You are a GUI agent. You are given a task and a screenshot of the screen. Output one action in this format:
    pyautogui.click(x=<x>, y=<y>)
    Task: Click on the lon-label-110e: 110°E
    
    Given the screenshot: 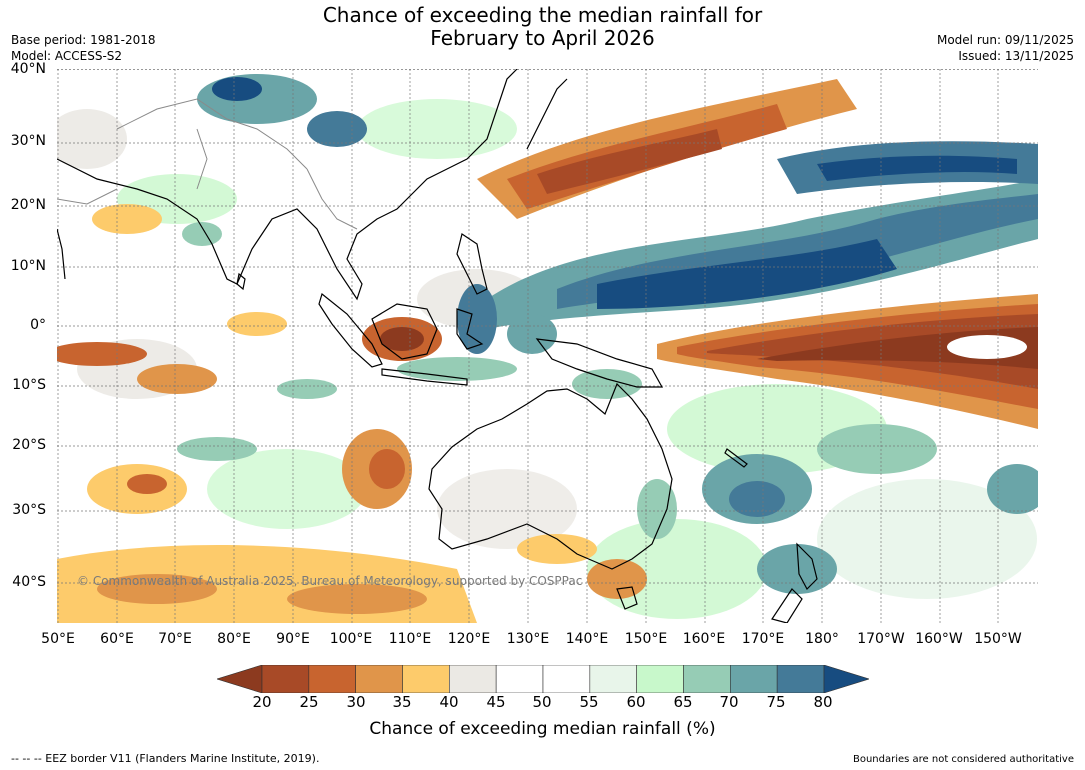 What is the action you would take?
    pyautogui.click(x=410, y=639)
    